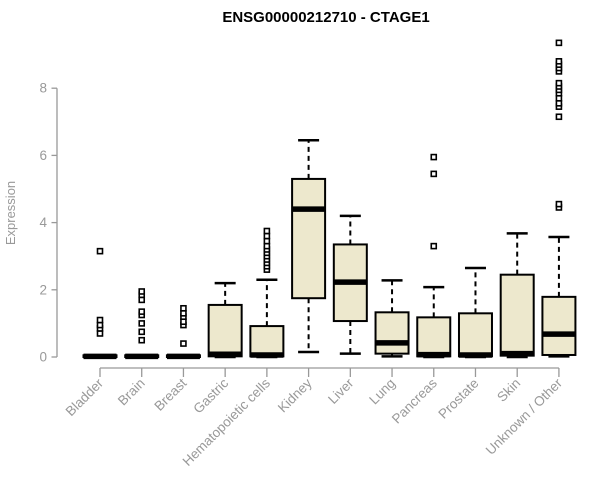  What do you see at coordinates (85, 397) in the screenshot?
I see `x-tick-label-bladder: Bladder` at bounding box center [85, 397].